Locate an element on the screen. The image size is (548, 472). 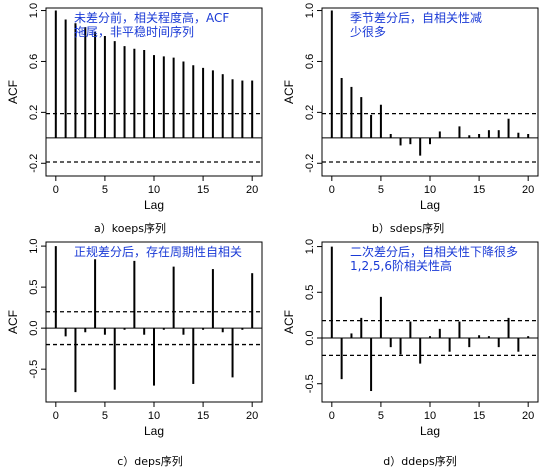
annotation-text: 少很多 is located at coordinates (368, 32).